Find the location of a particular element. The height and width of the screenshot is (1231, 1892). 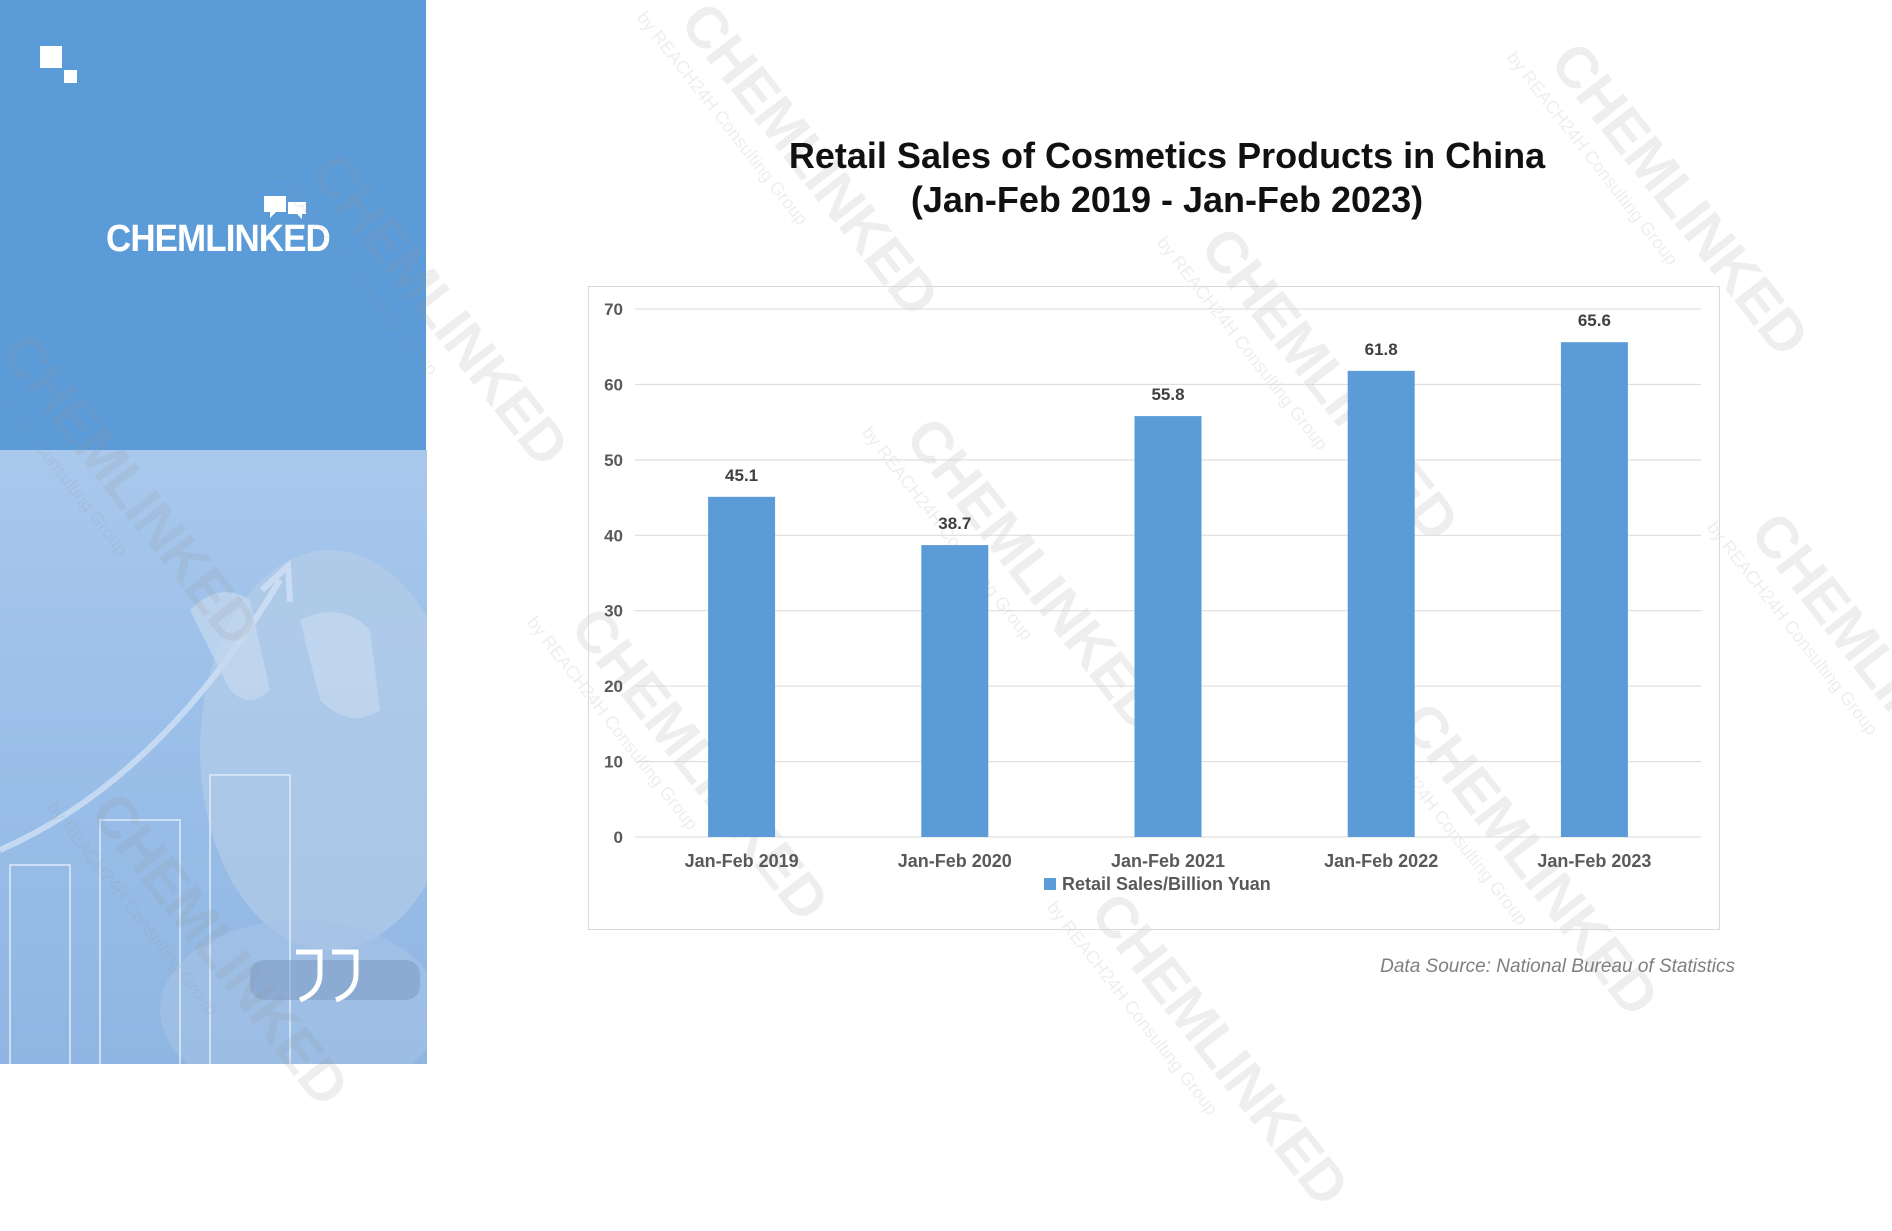

hero-image is located at coordinates (213, 757).